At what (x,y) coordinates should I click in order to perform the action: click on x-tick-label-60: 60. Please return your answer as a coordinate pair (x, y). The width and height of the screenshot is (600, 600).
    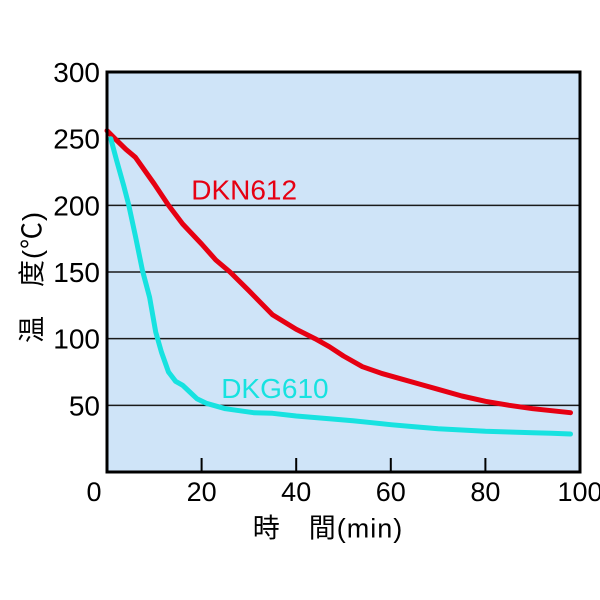
    Looking at the image, I should click on (391, 492).